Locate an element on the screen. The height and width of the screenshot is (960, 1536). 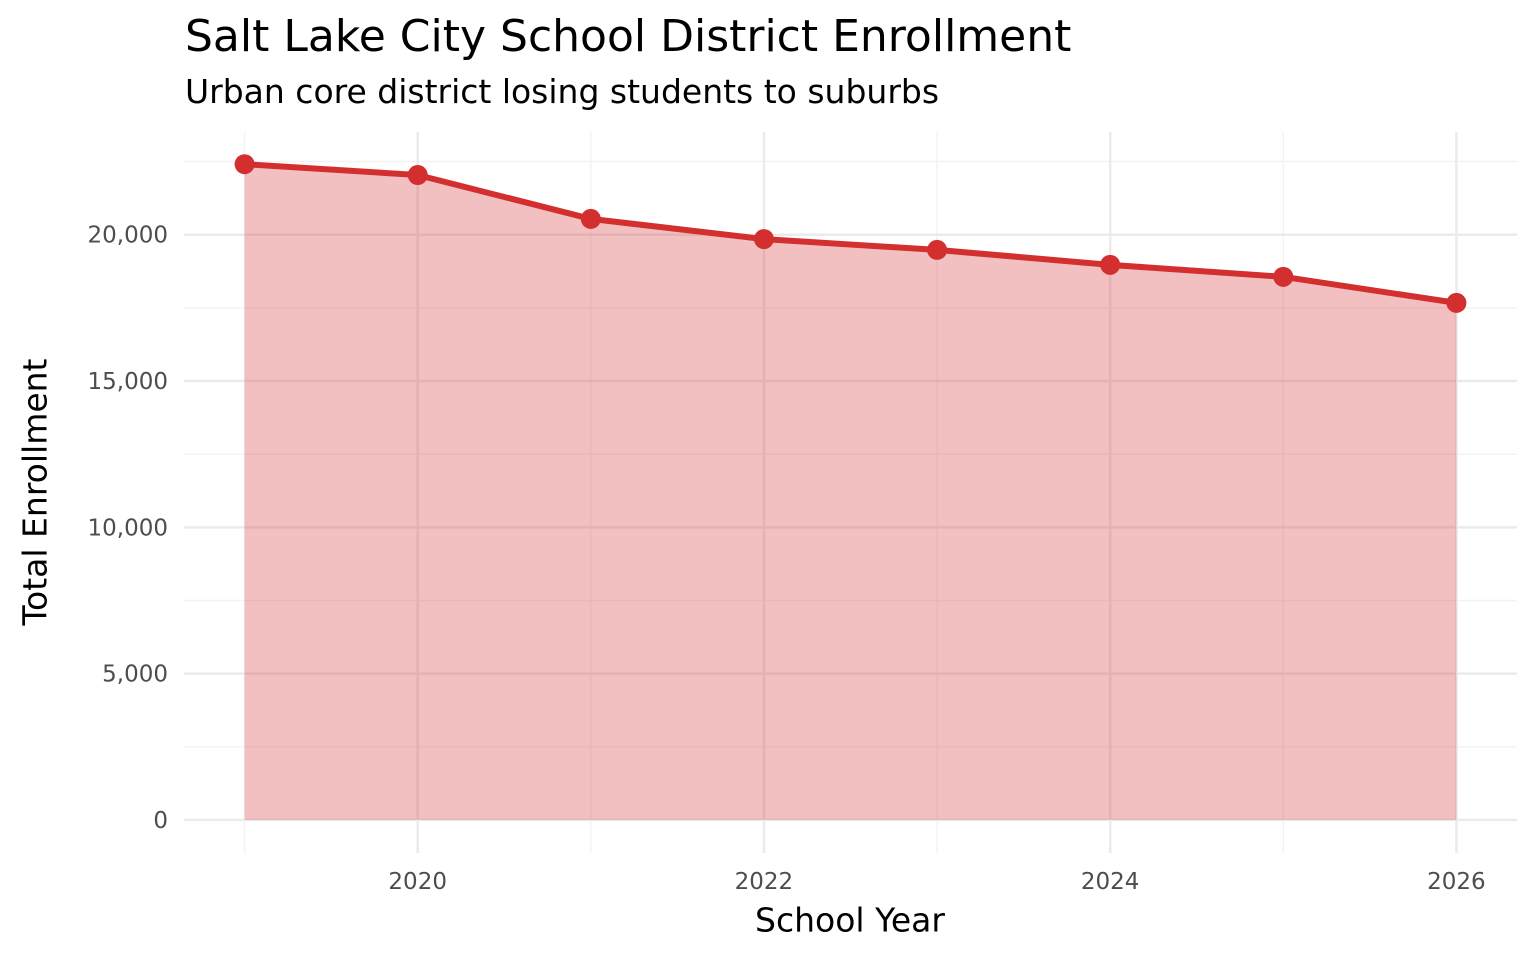
data-points is located at coordinates (850, 233).